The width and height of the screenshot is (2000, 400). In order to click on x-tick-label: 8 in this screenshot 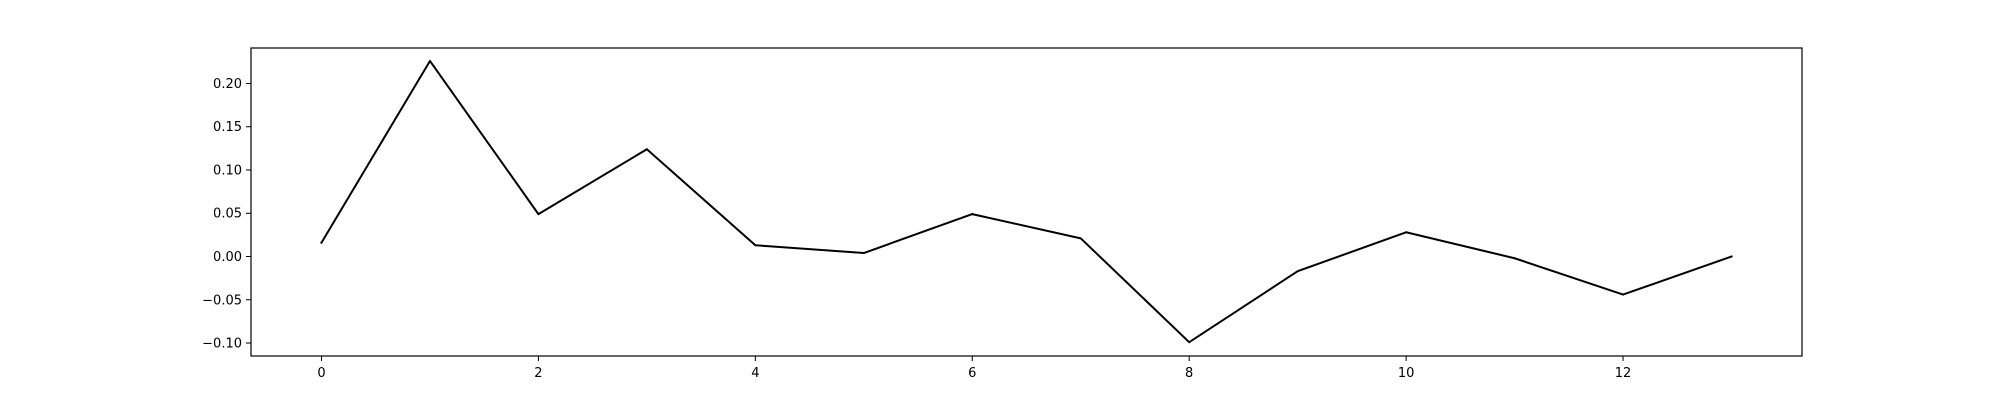, I will do `click(1189, 373)`.